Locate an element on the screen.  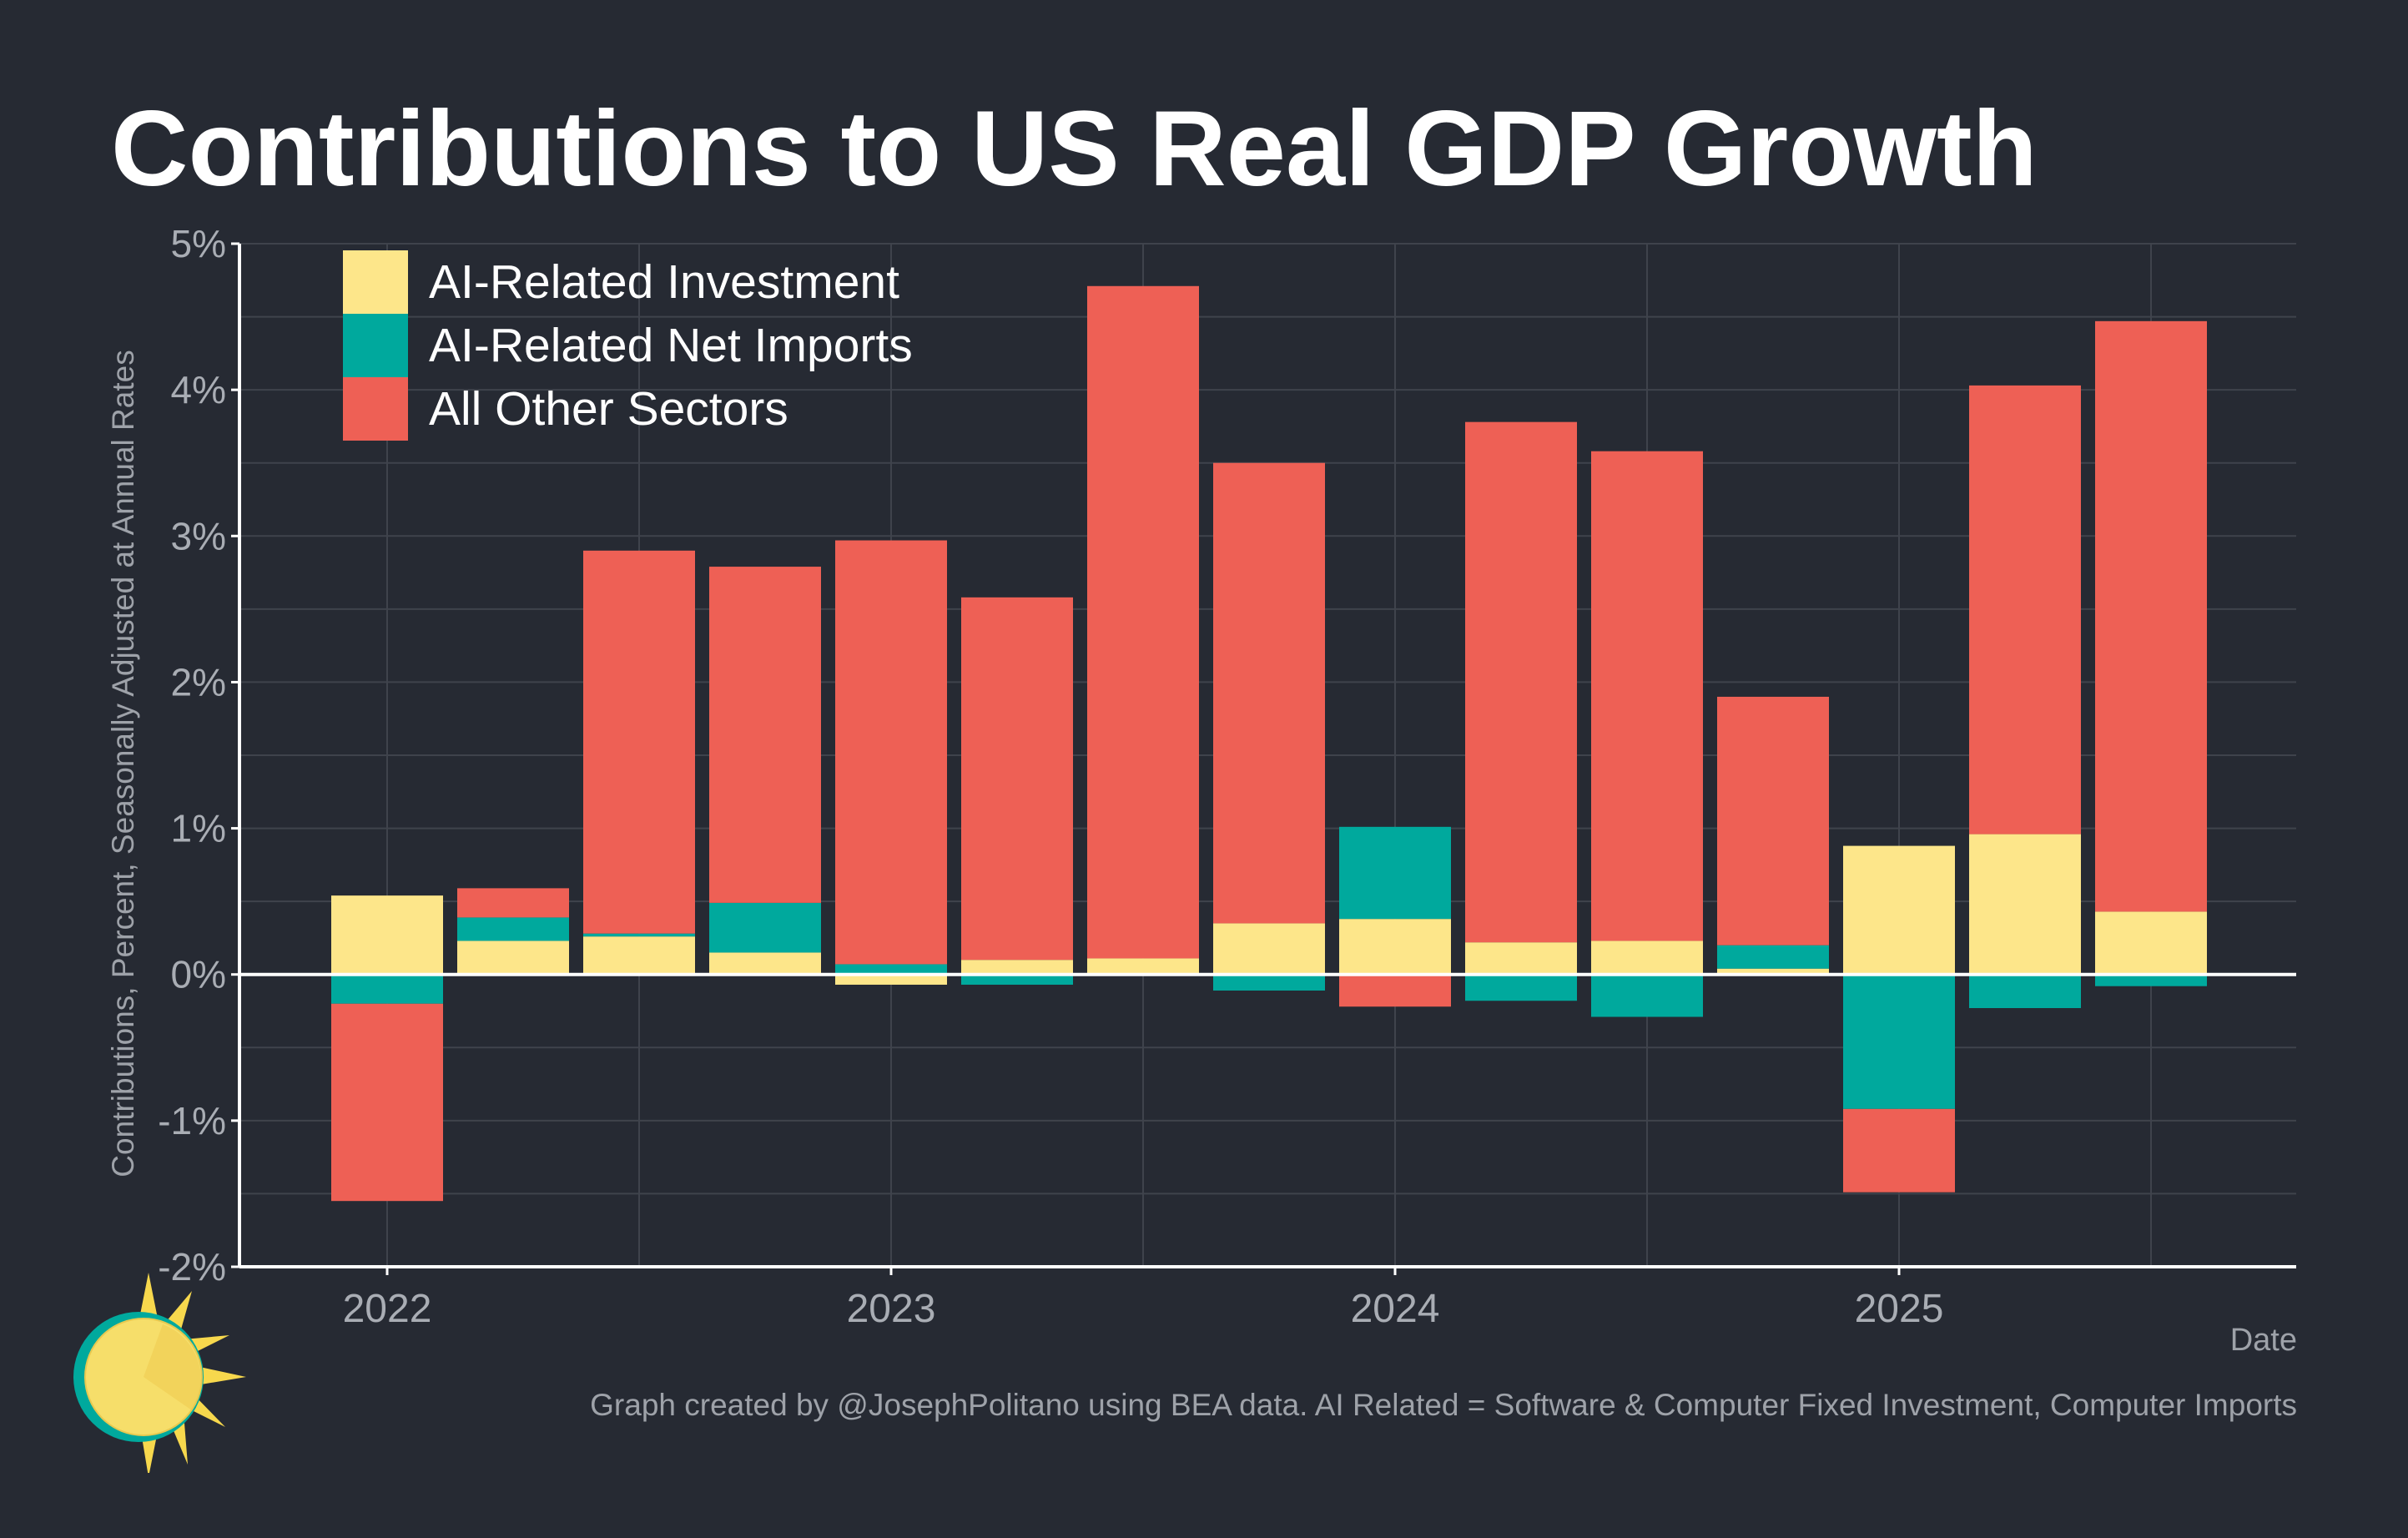
y-tick-label: 5% is located at coordinates (198, 244).